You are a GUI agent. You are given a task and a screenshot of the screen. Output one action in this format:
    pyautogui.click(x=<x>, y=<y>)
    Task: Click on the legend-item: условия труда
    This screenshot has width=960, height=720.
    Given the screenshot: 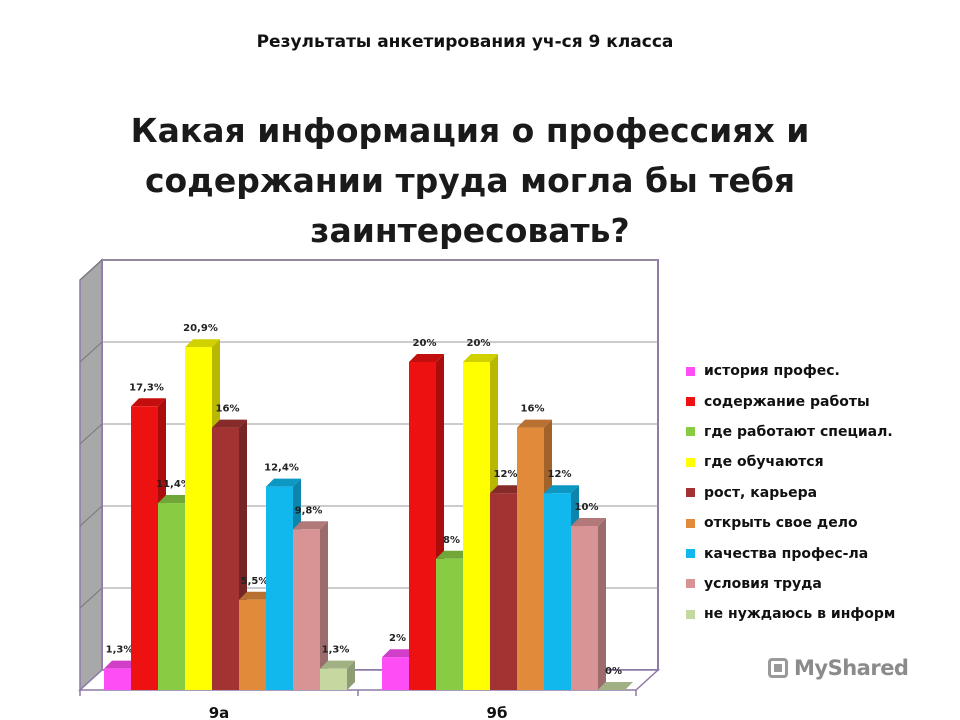 What is the action you would take?
    pyautogui.click(x=821, y=584)
    